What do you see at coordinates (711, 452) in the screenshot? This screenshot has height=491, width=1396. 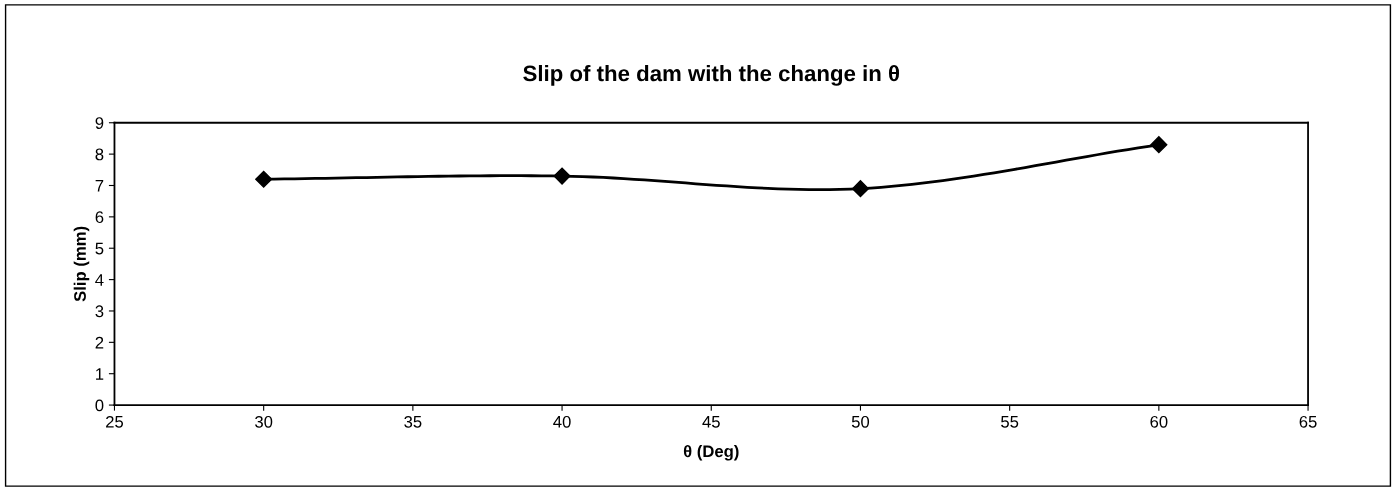 I see `x-axis-title: θ (Deg)` at bounding box center [711, 452].